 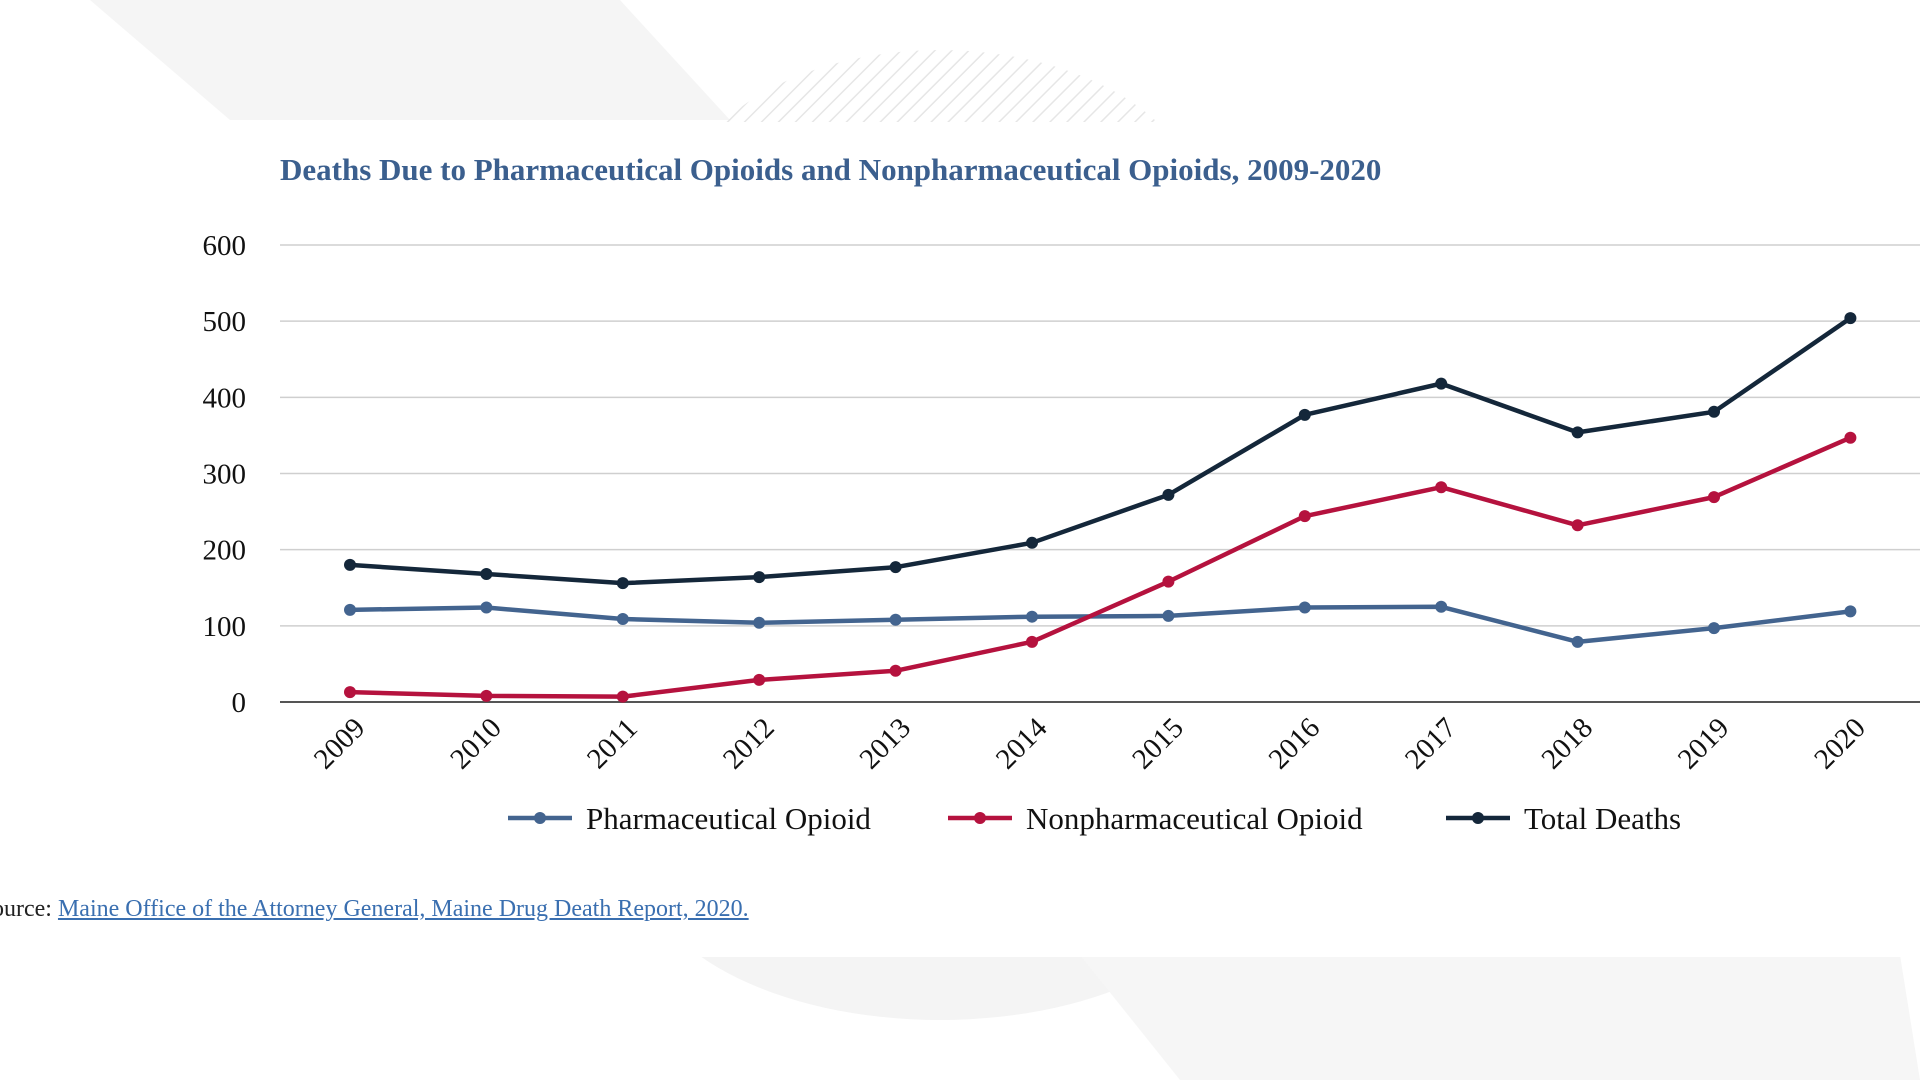 I want to click on x-tick-label: 2013, so click(x=885, y=744).